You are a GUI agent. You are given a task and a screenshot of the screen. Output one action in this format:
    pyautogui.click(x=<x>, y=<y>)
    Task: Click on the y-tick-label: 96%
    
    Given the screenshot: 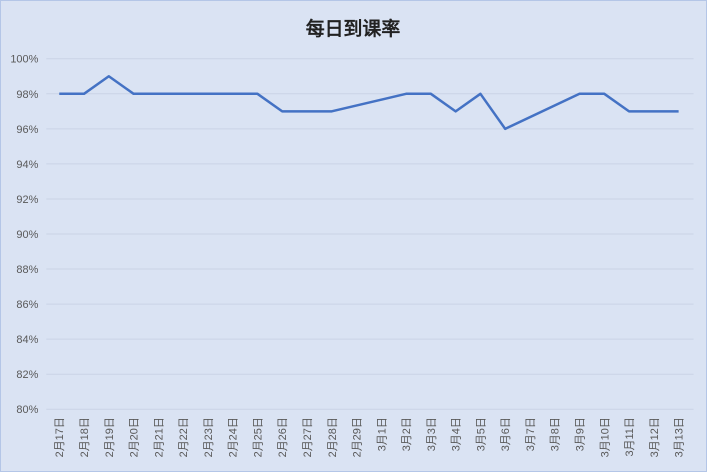 What is the action you would take?
    pyautogui.click(x=27, y=130)
    